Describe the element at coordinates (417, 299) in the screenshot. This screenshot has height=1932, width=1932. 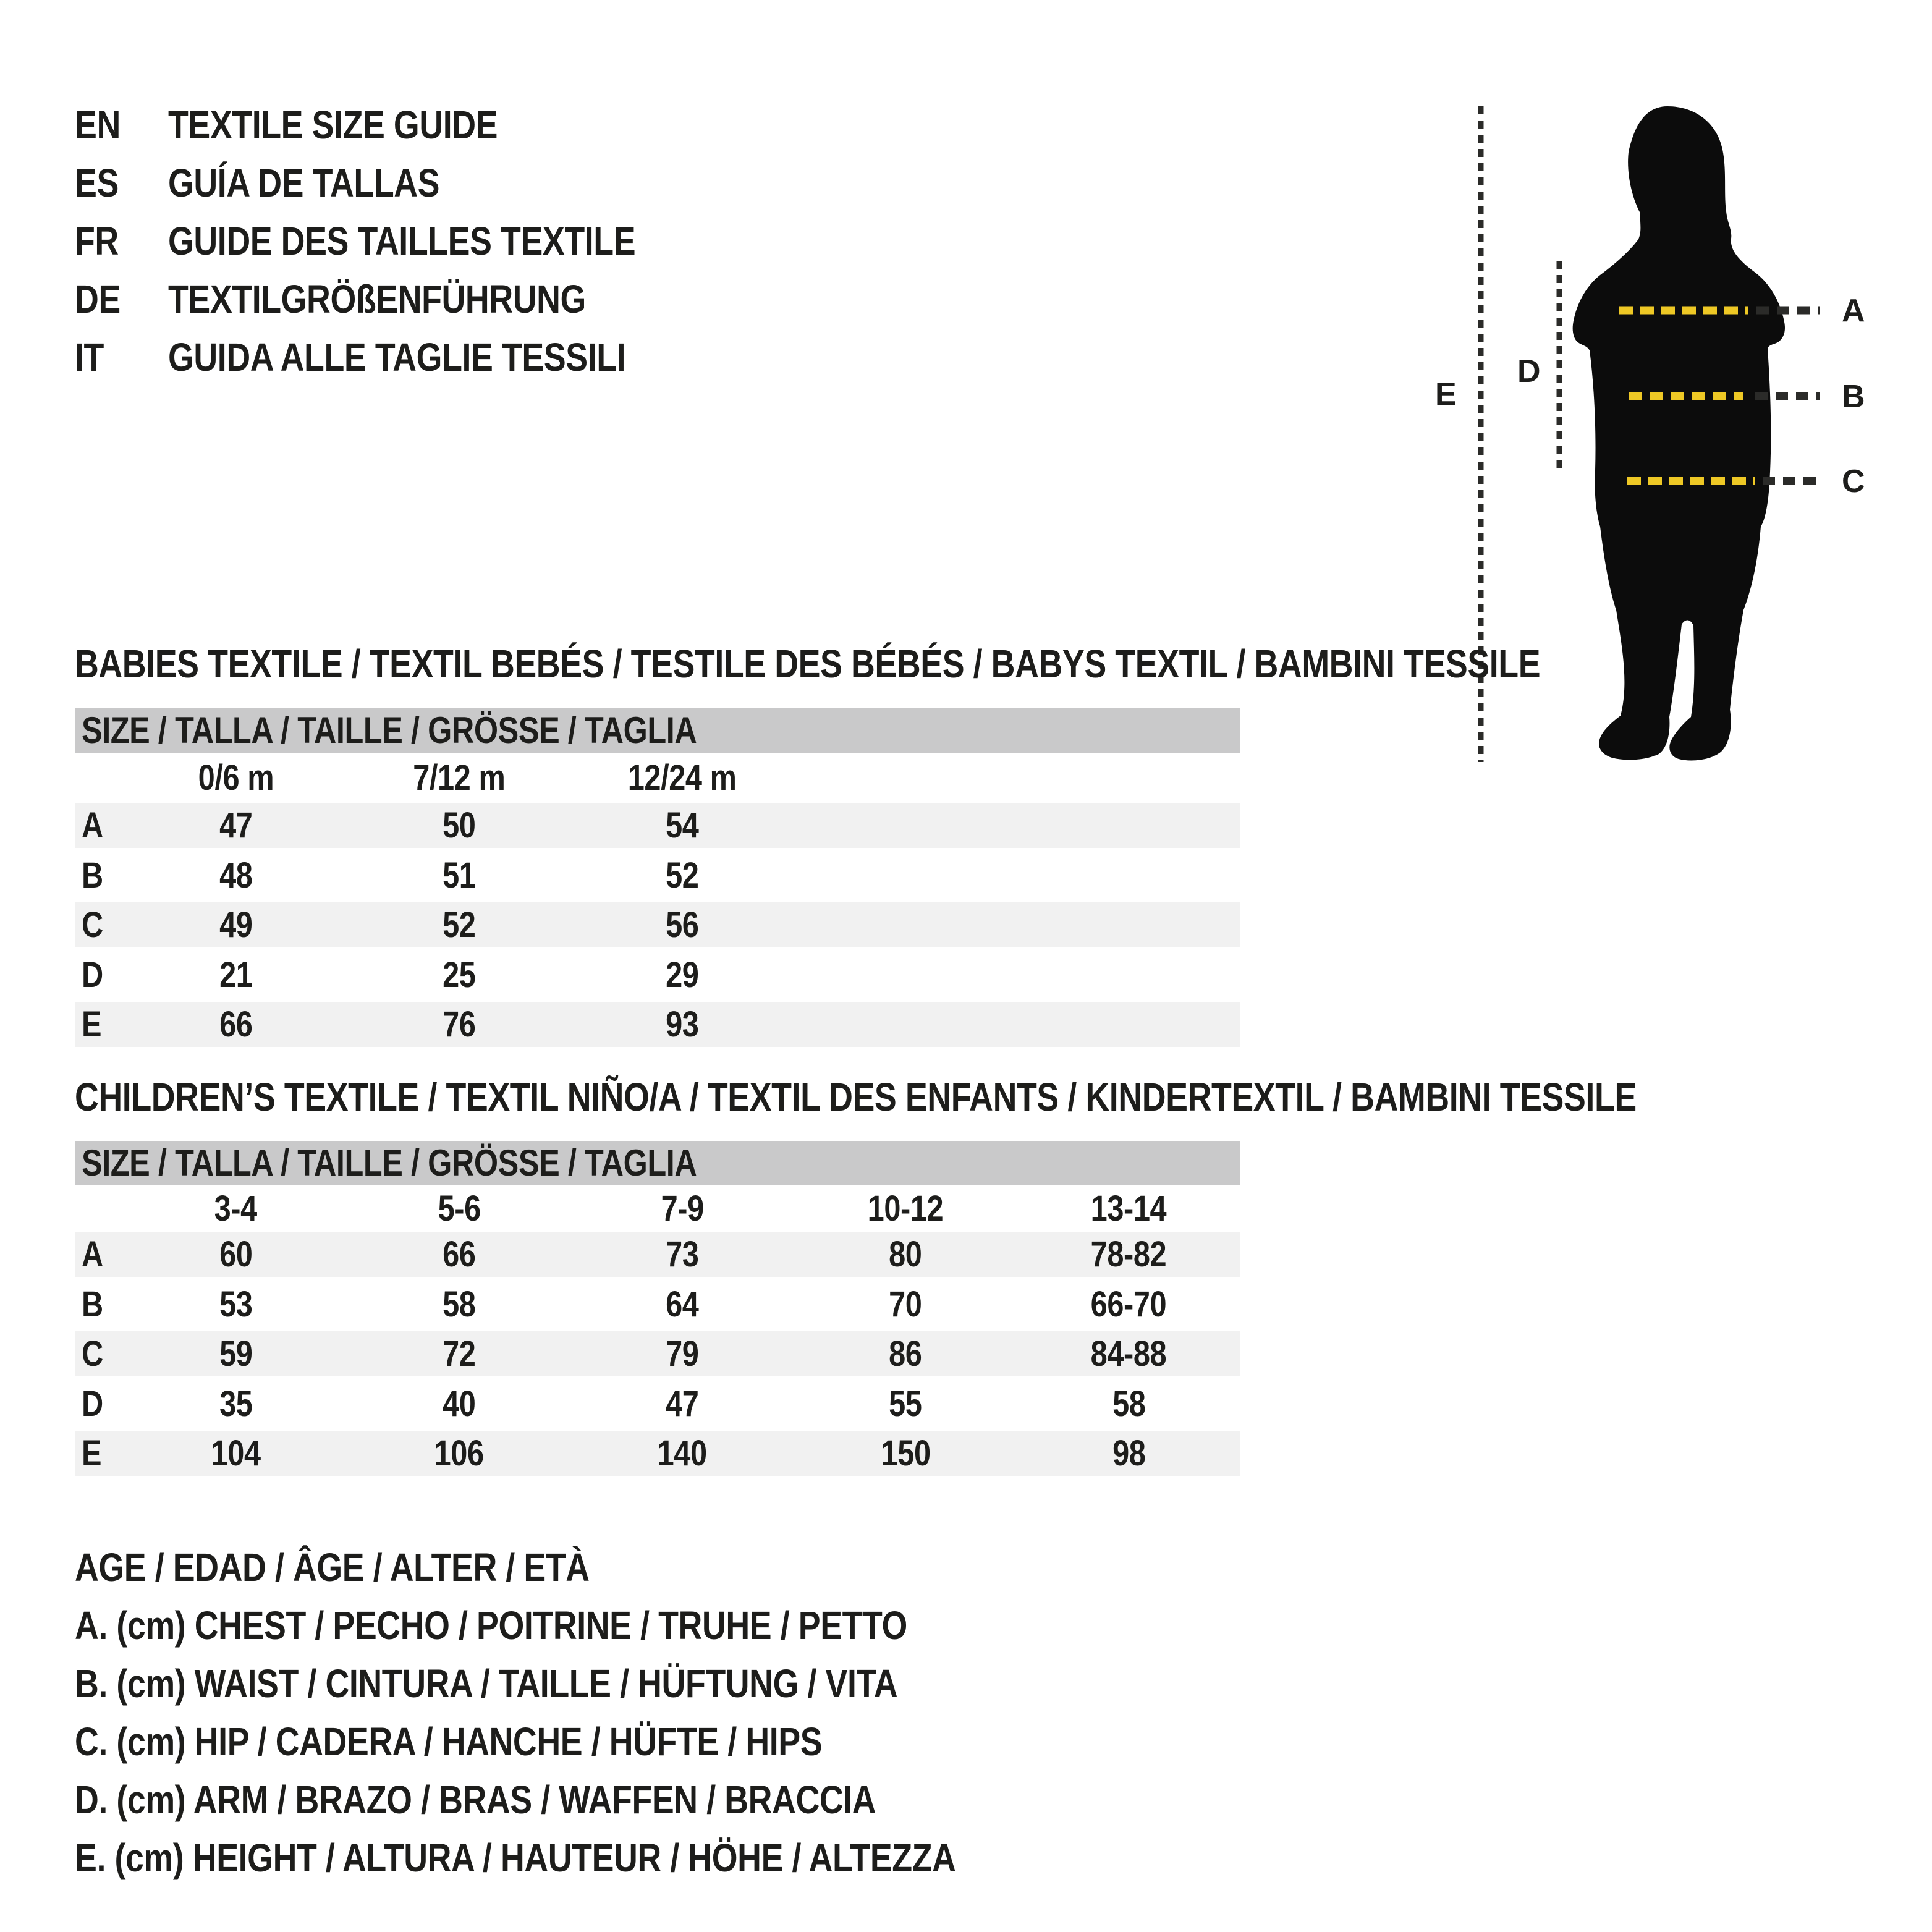
I see `guide-title: TEXTILGRÖßENFÜHRUNG` at that location.